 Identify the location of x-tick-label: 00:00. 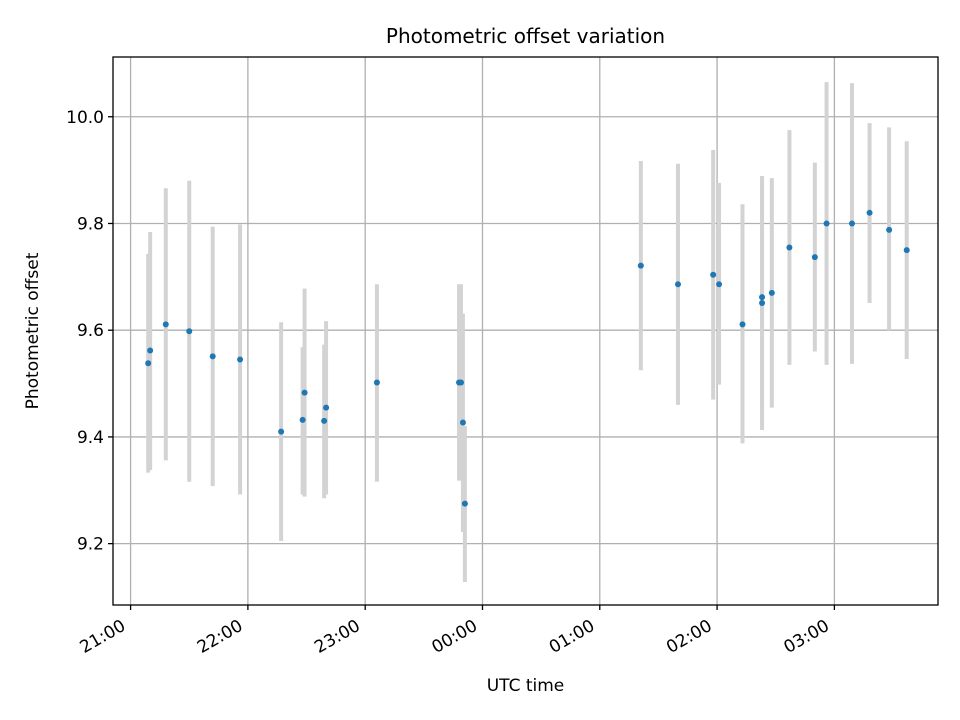
(455, 637).